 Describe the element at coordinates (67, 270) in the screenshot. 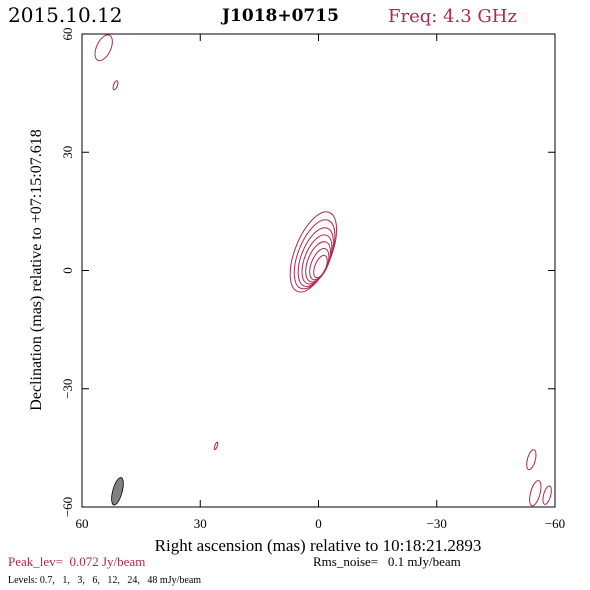

I see `y-tick-label: 0` at that location.